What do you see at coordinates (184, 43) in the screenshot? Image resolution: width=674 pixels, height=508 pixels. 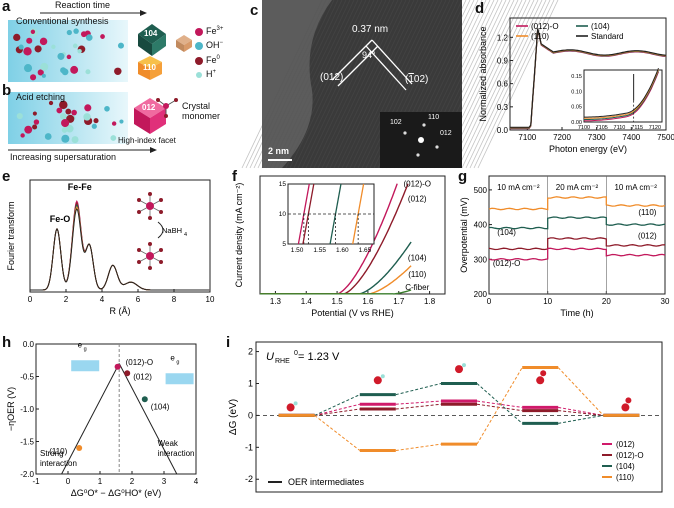 I see `crystal-small-icon` at bounding box center [184, 43].